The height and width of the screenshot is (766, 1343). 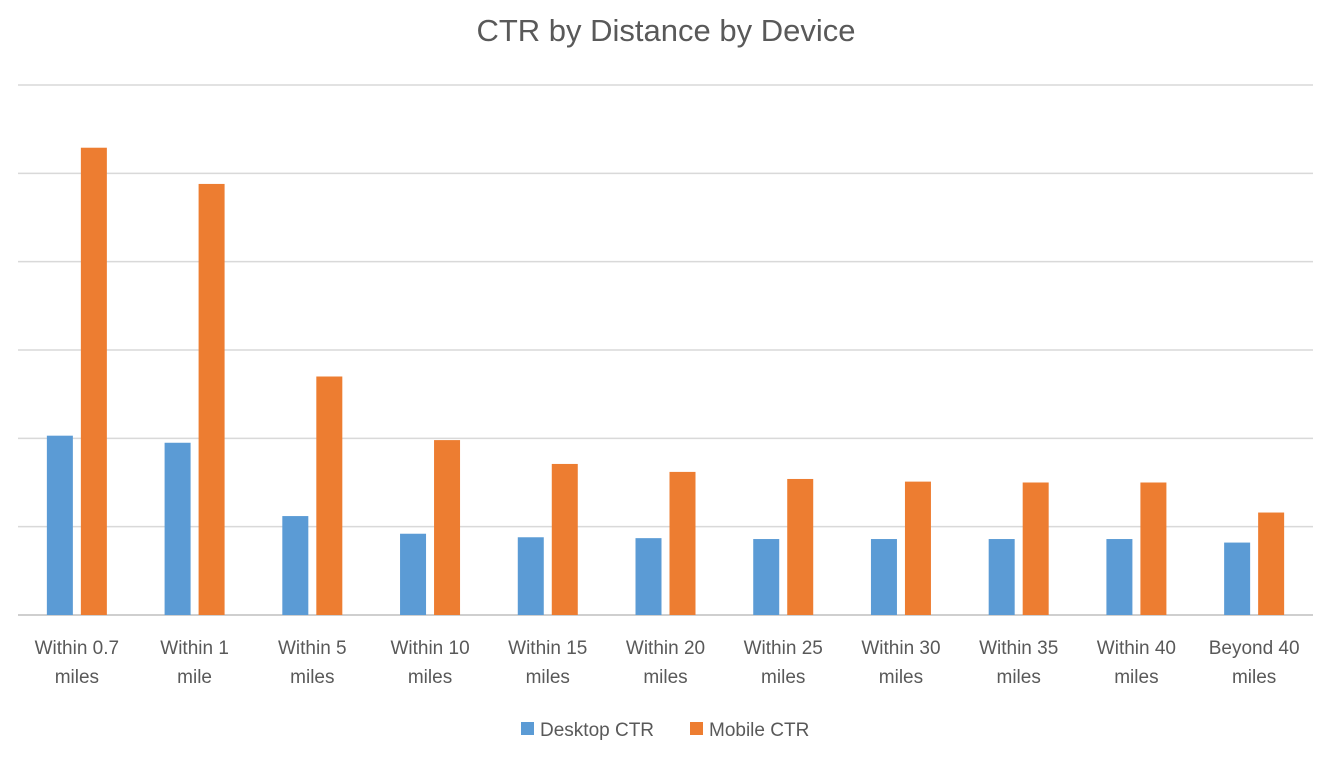 I want to click on legend-label: Mobile CTR, so click(x=759, y=730).